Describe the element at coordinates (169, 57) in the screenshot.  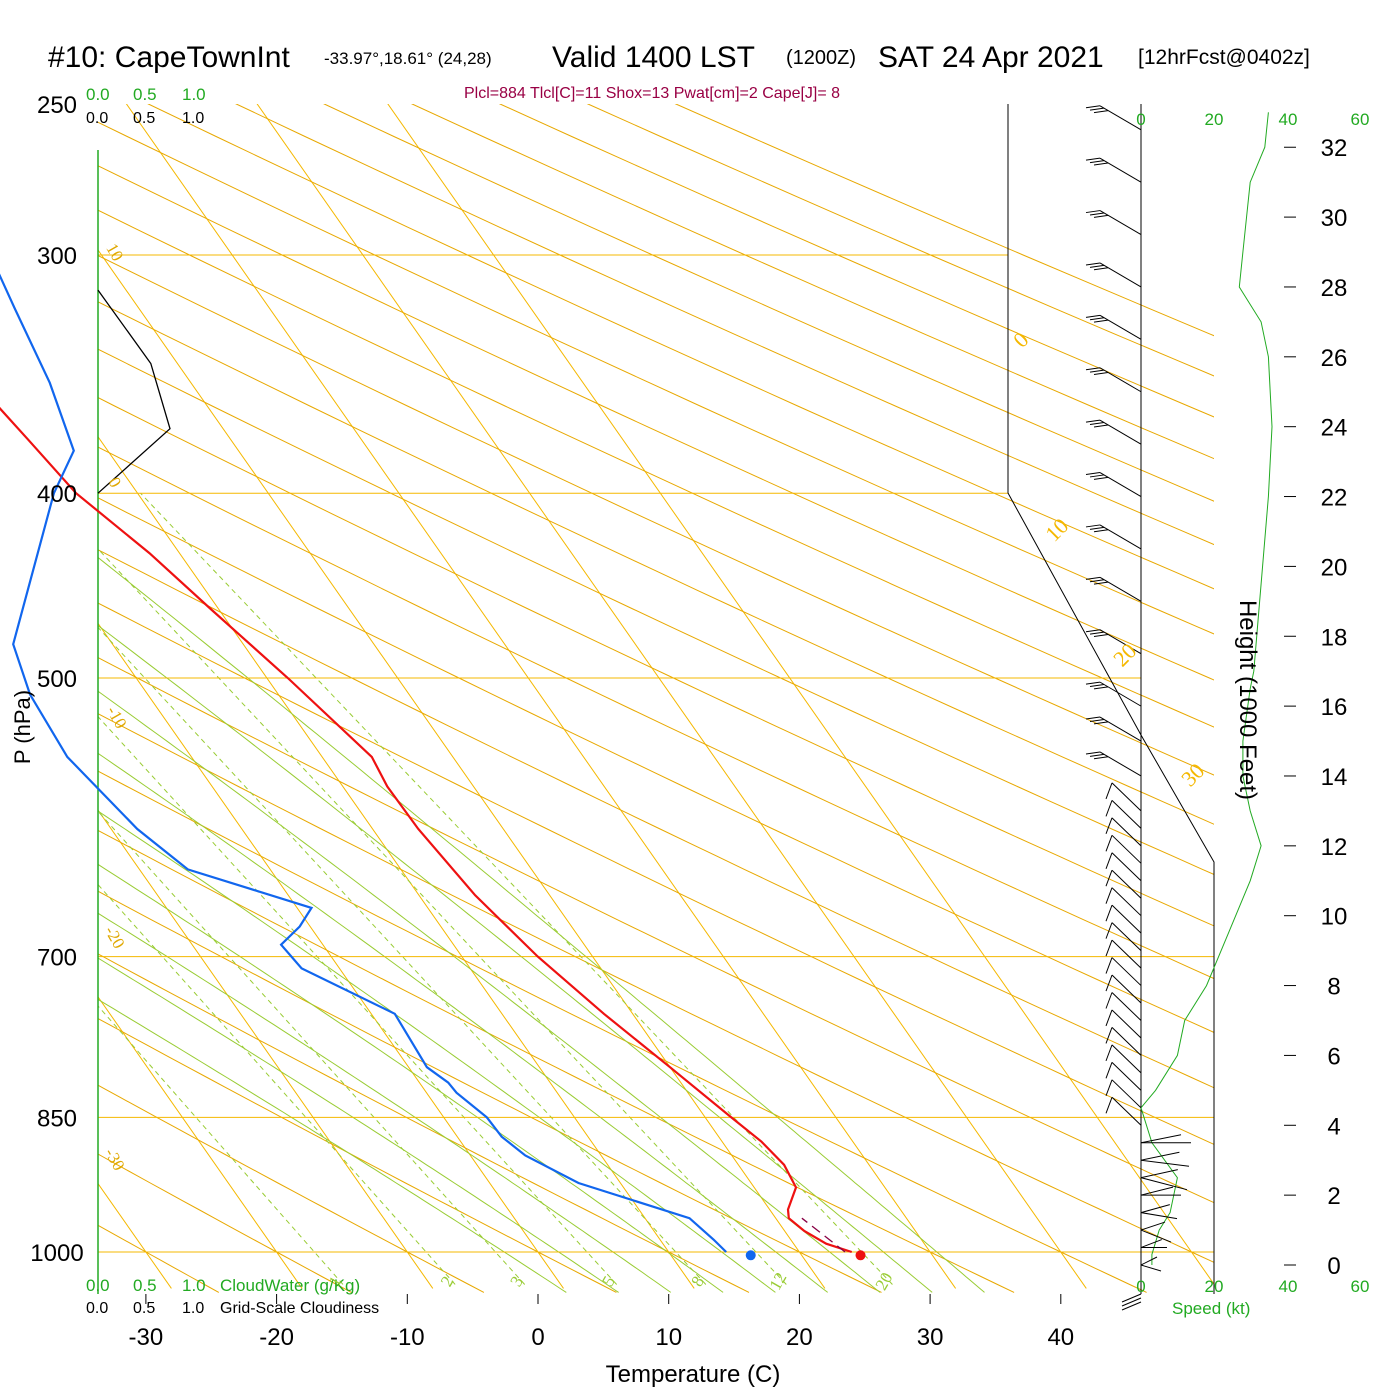
I see `station-title: #10: CapeTownInt` at that location.